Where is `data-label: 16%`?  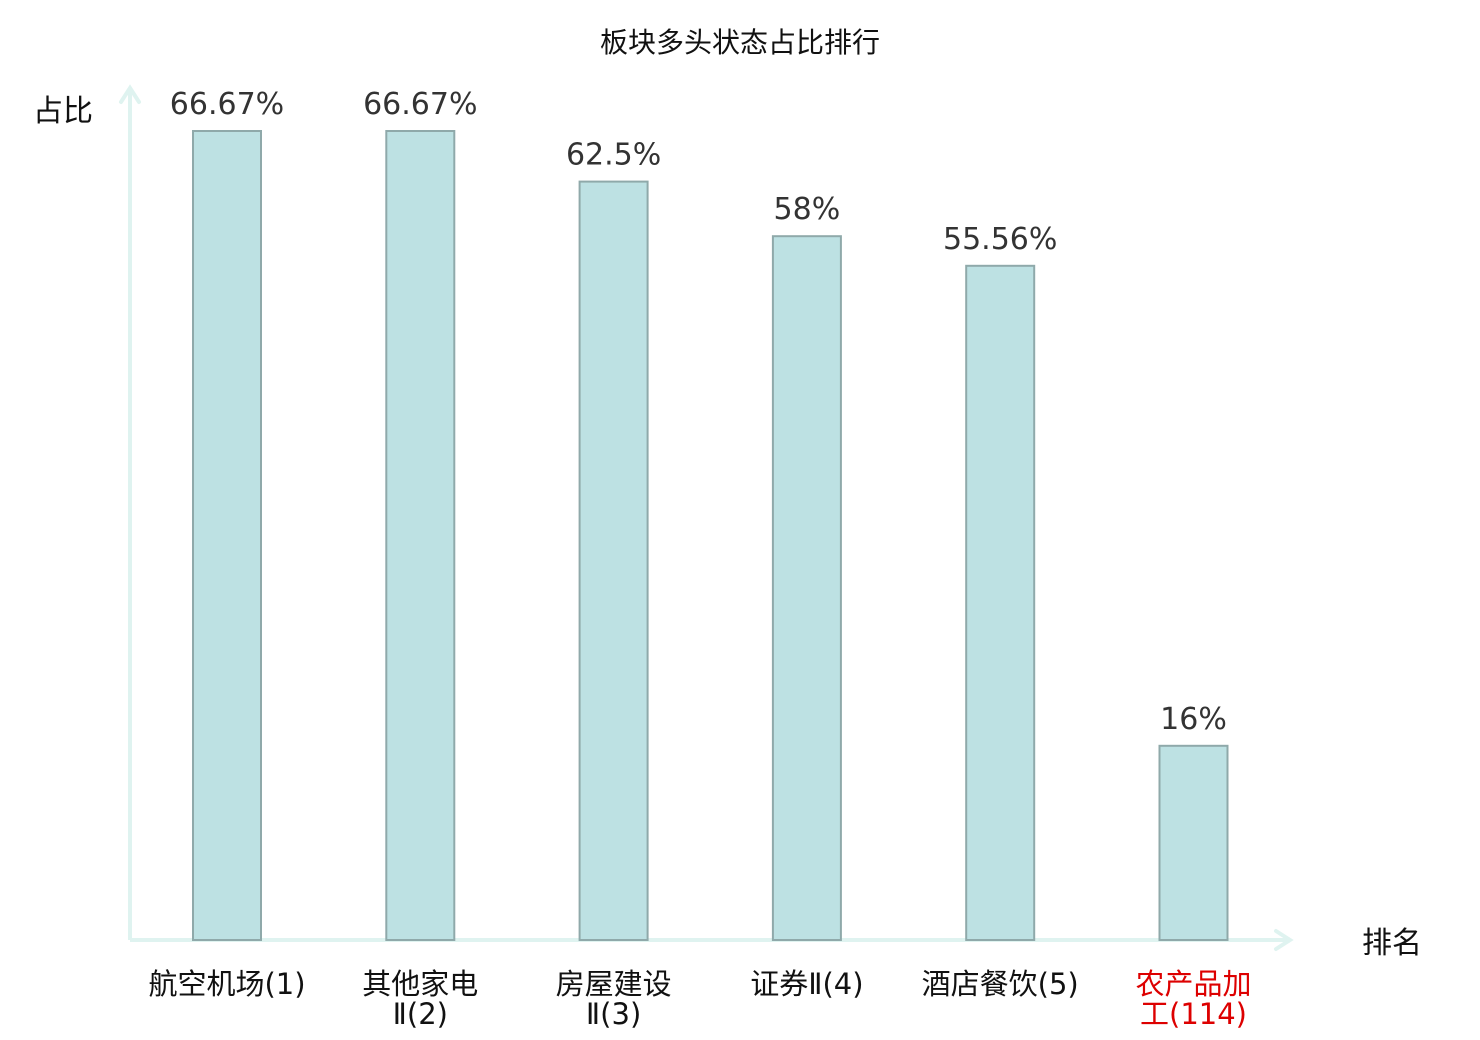
data-label: 16% is located at coordinates (1193, 719).